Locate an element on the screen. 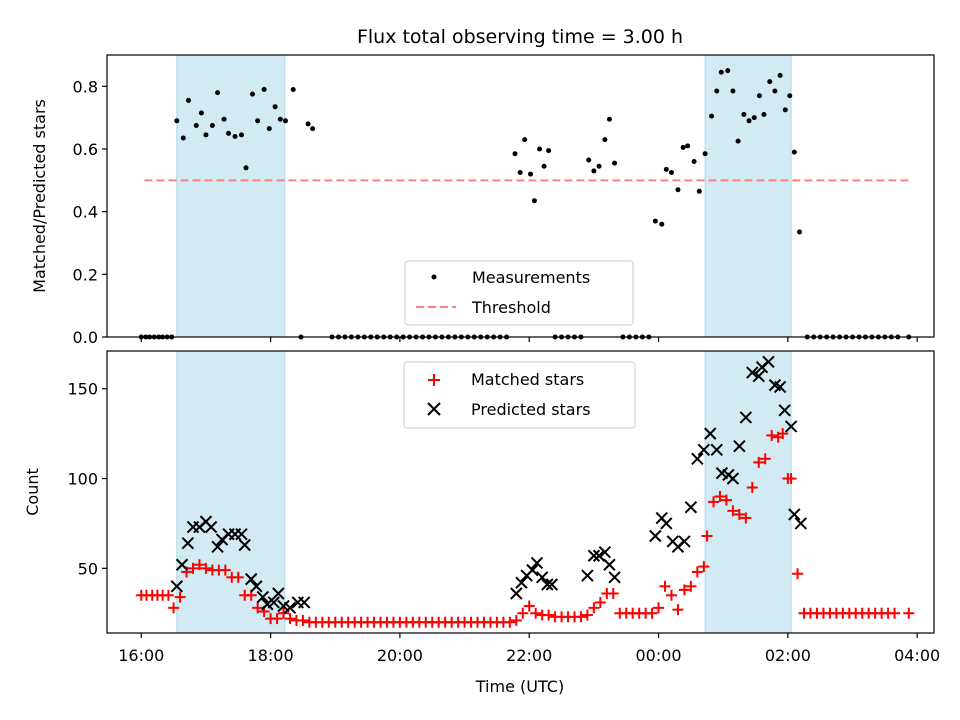 This screenshot has height=720, width=960. legend-matched-label: Matched stars is located at coordinates (527, 379).